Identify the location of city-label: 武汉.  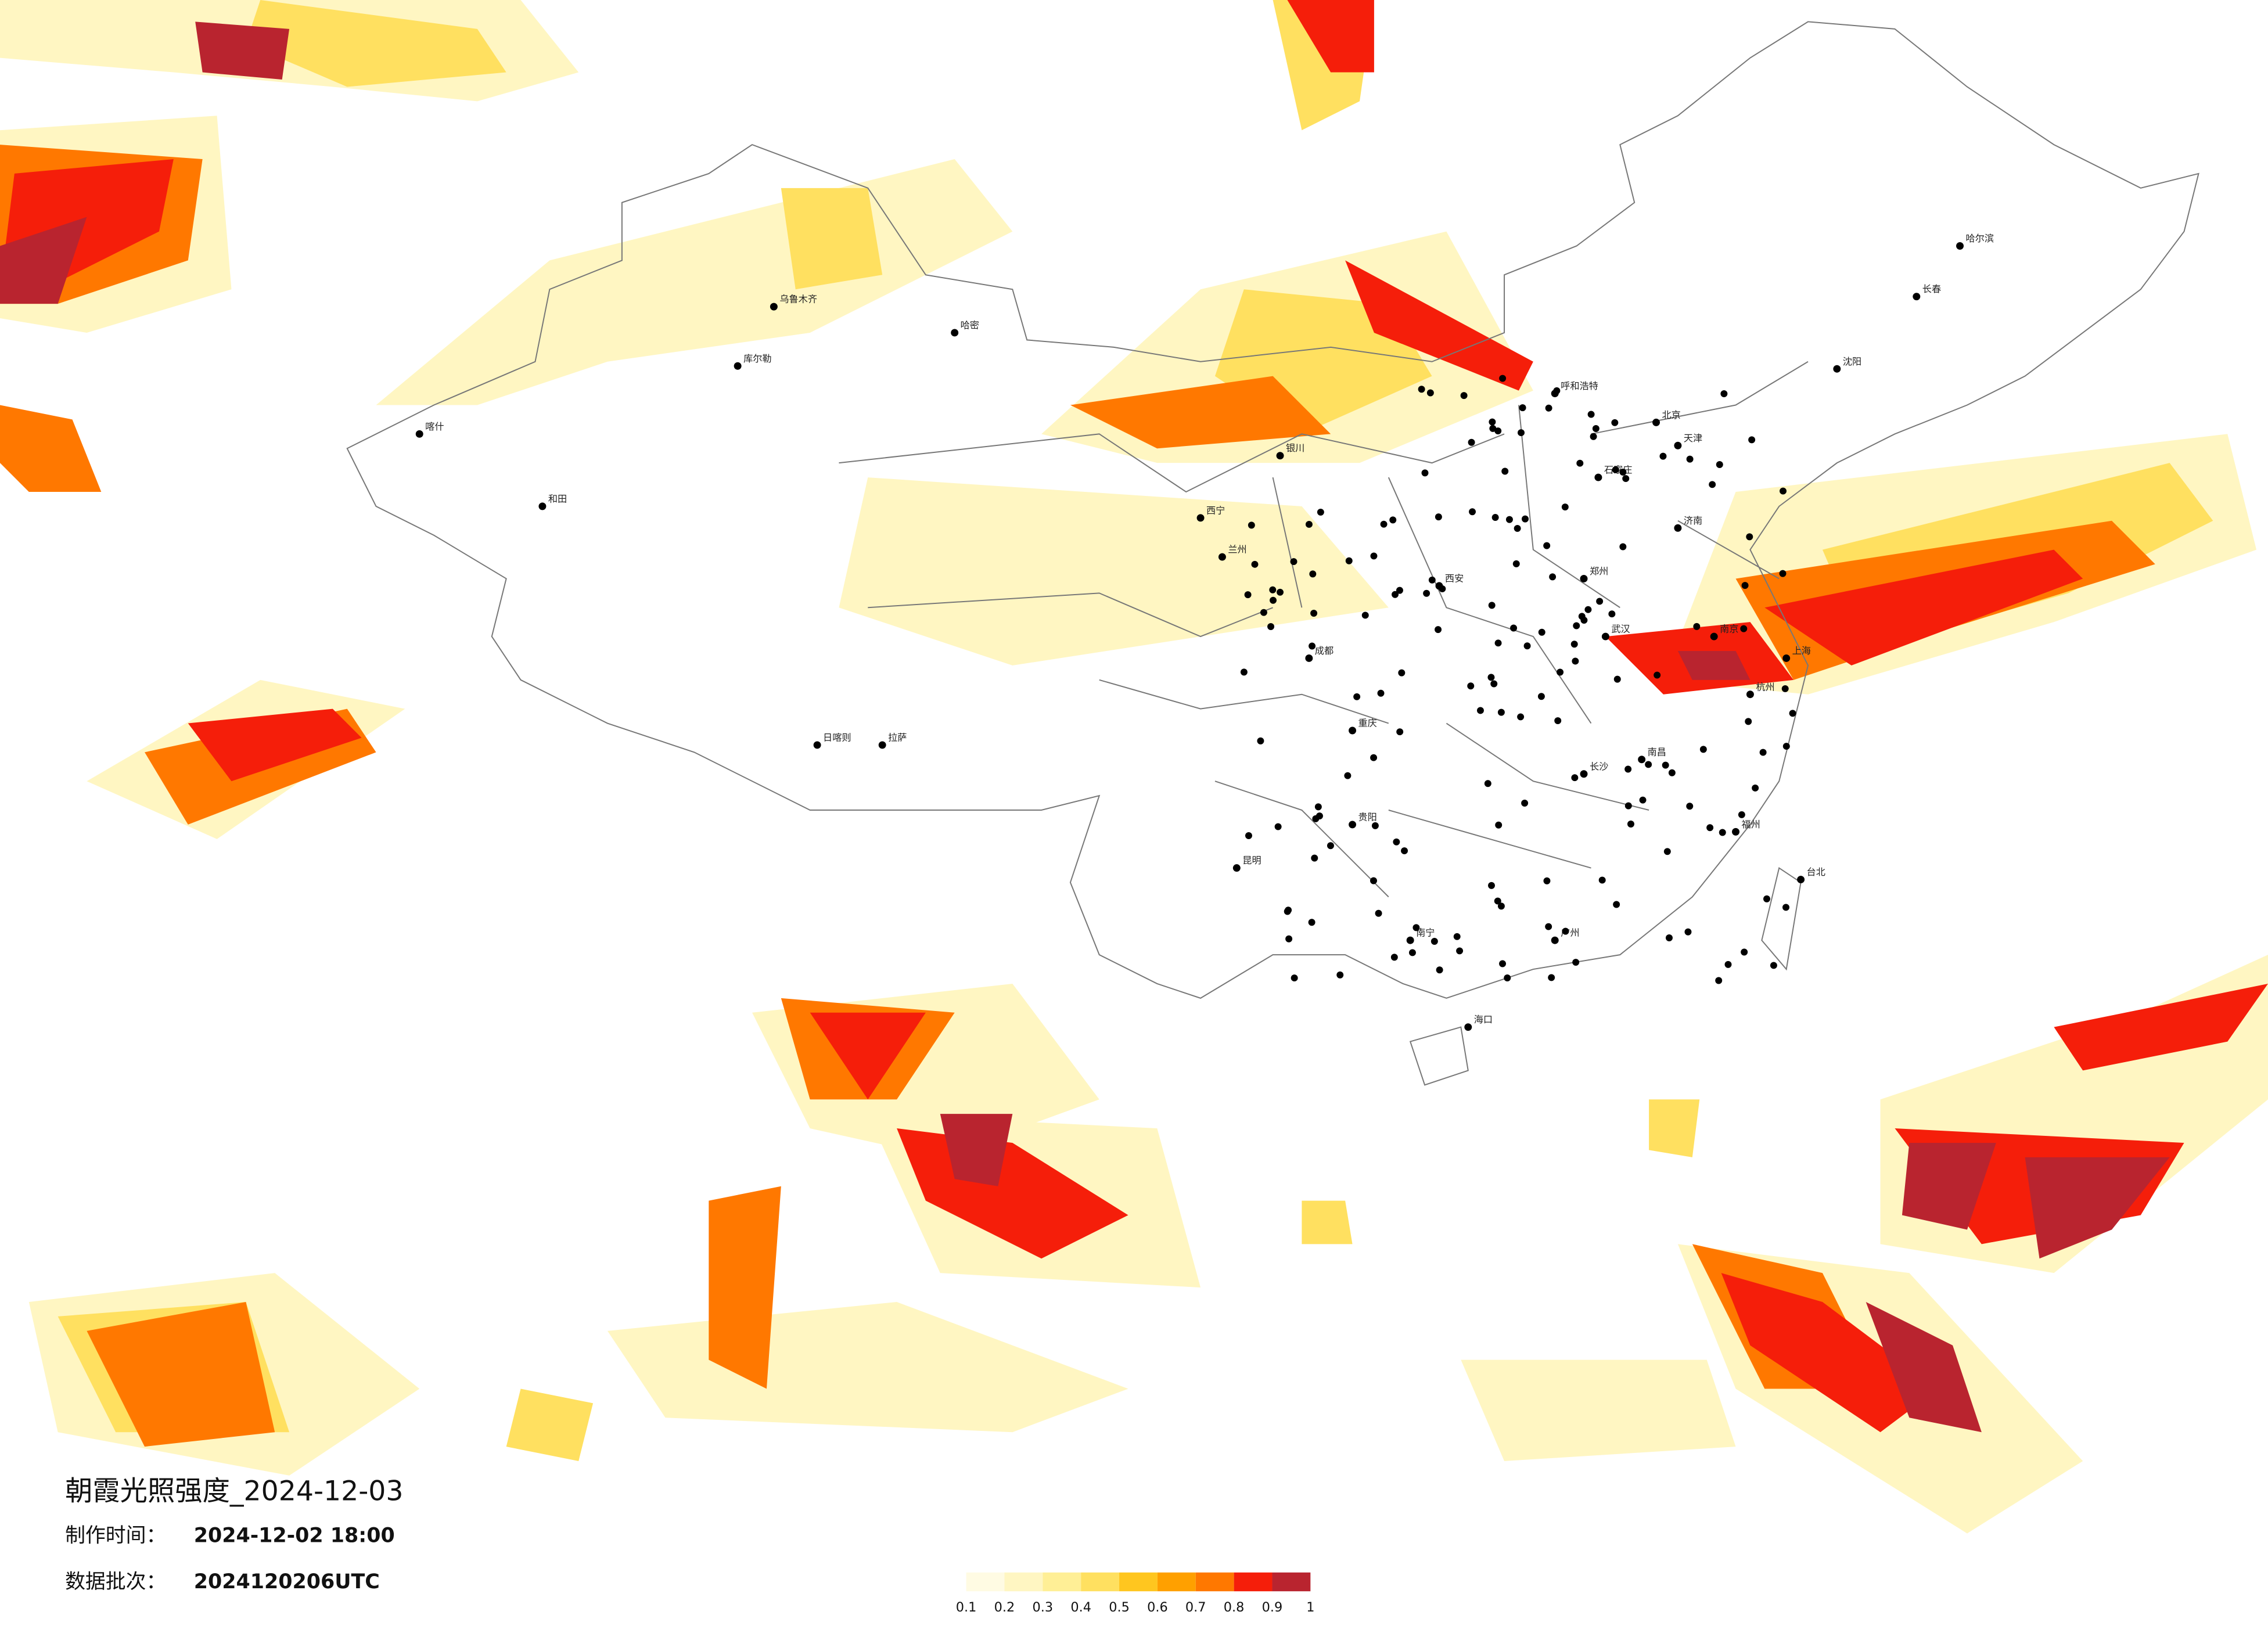
(1620, 629).